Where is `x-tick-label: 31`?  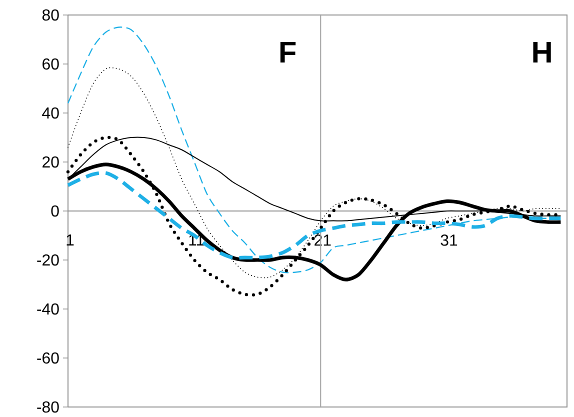
x-tick-label: 31 is located at coordinates (449, 240).